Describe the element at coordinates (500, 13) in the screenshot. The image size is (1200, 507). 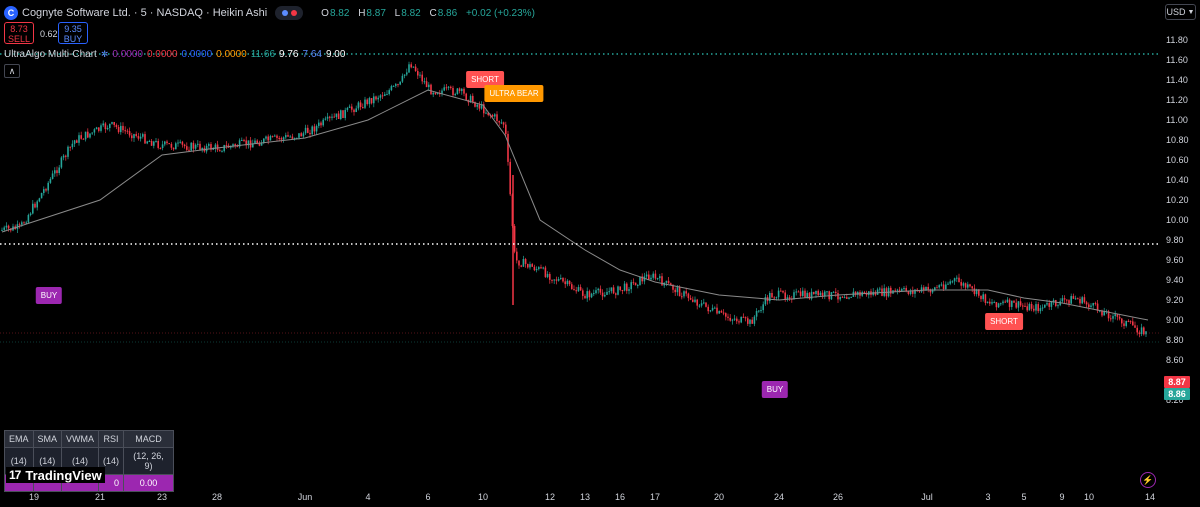
I see `change-value: +0.02 (+0.23%)` at that location.